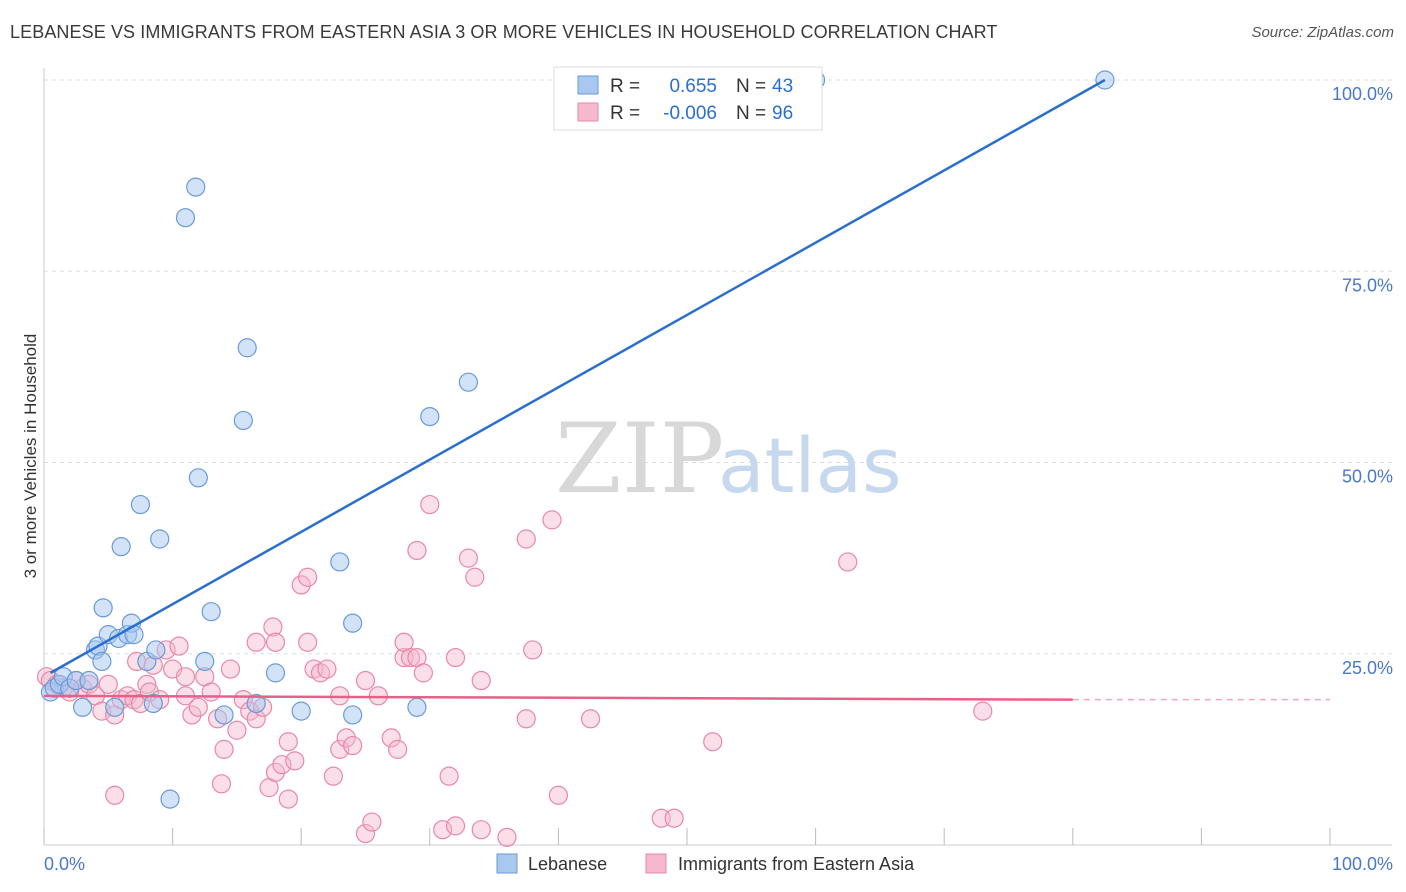 This screenshot has height=892, width=1406. I want to click on legend-r-label-1: R =, so click(625, 86).